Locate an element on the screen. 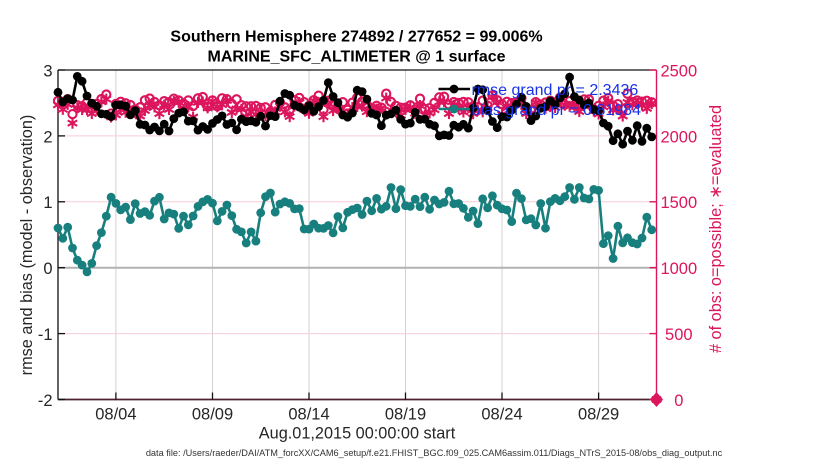 This screenshot has width=830, height=475. svg-text: 1 is located at coordinates (47, 203).